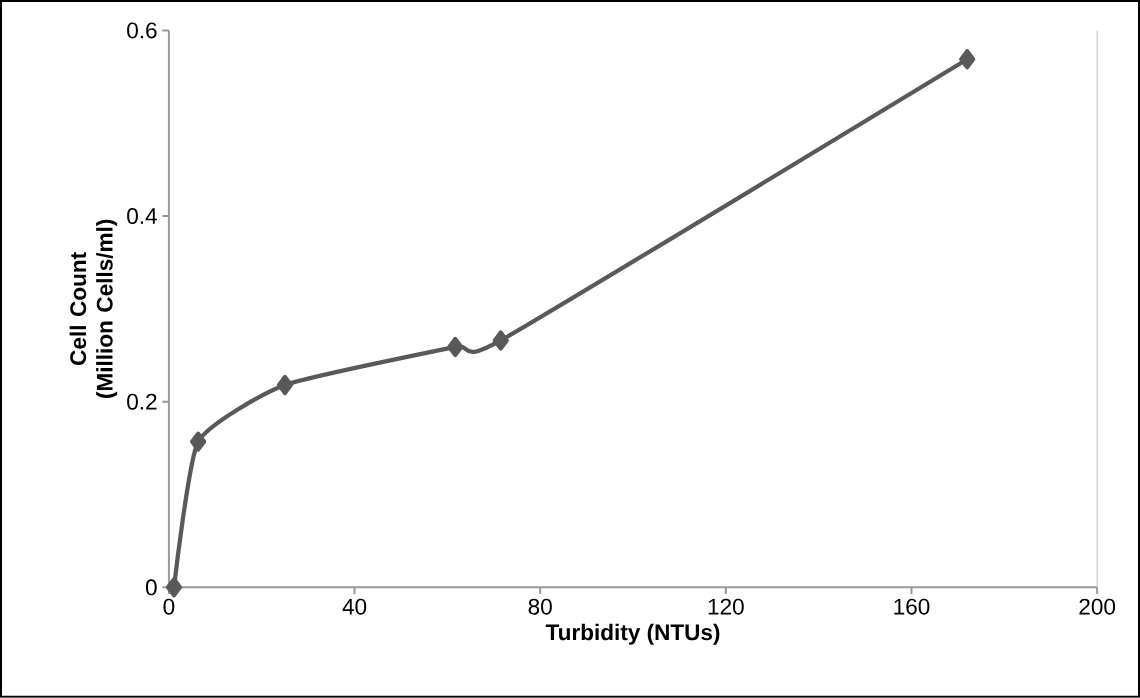 This screenshot has height=698, width=1140. I want to click on y-tick-label: 0.2, so click(142, 401).